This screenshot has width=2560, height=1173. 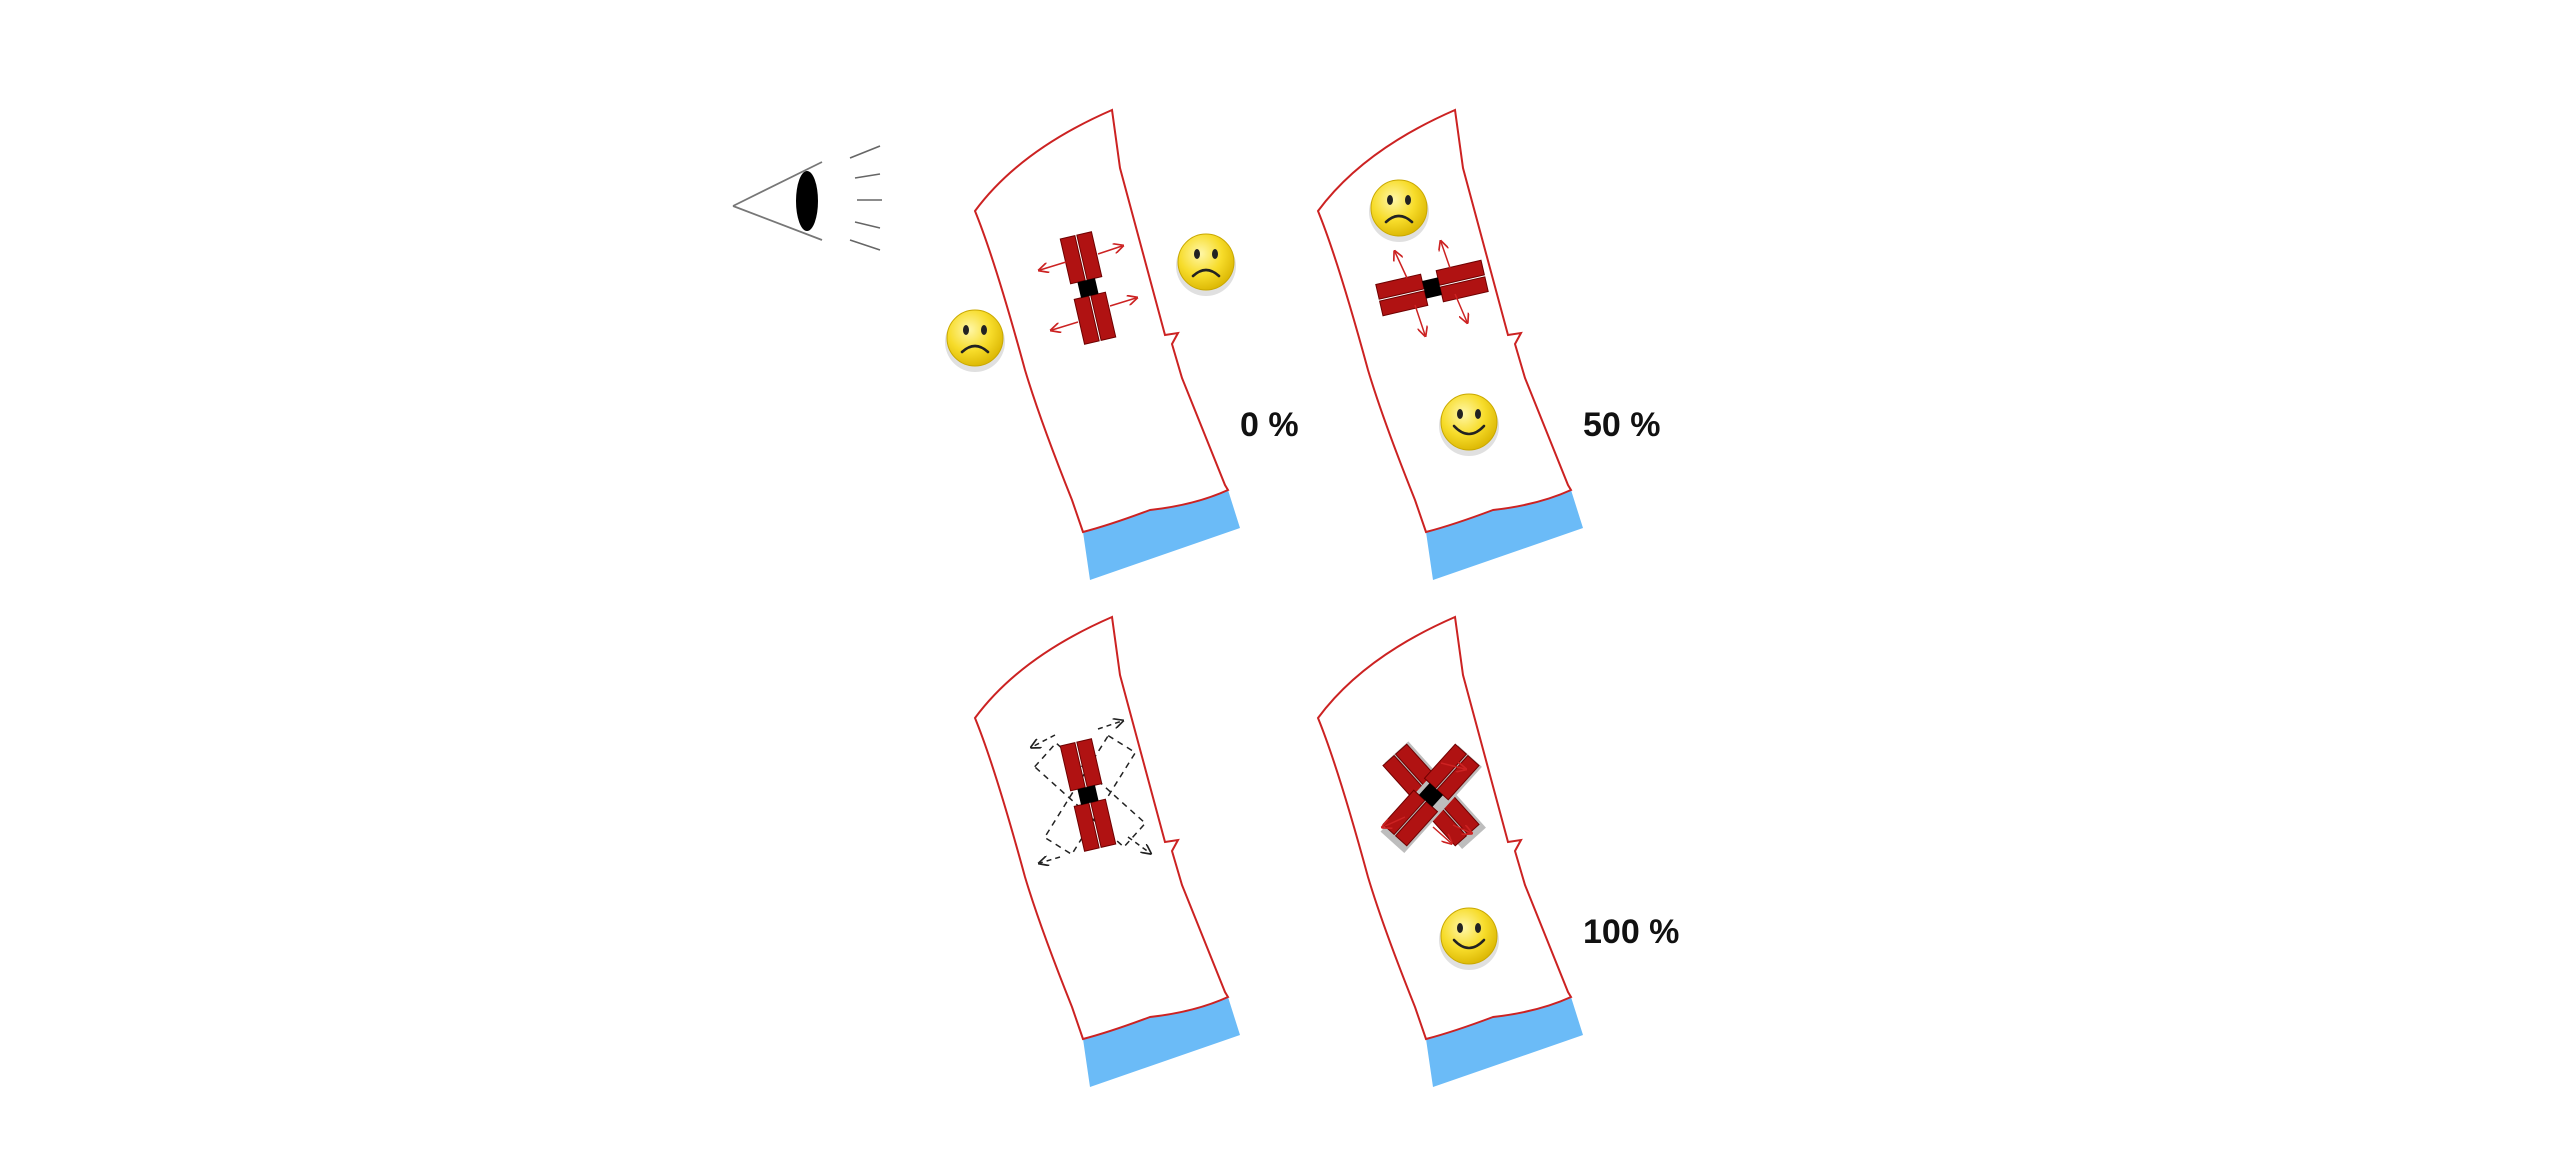 What do you see at coordinates (1622, 425) in the screenshot?
I see `percentage-label: 50 %` at bounding box center [1622, 425].